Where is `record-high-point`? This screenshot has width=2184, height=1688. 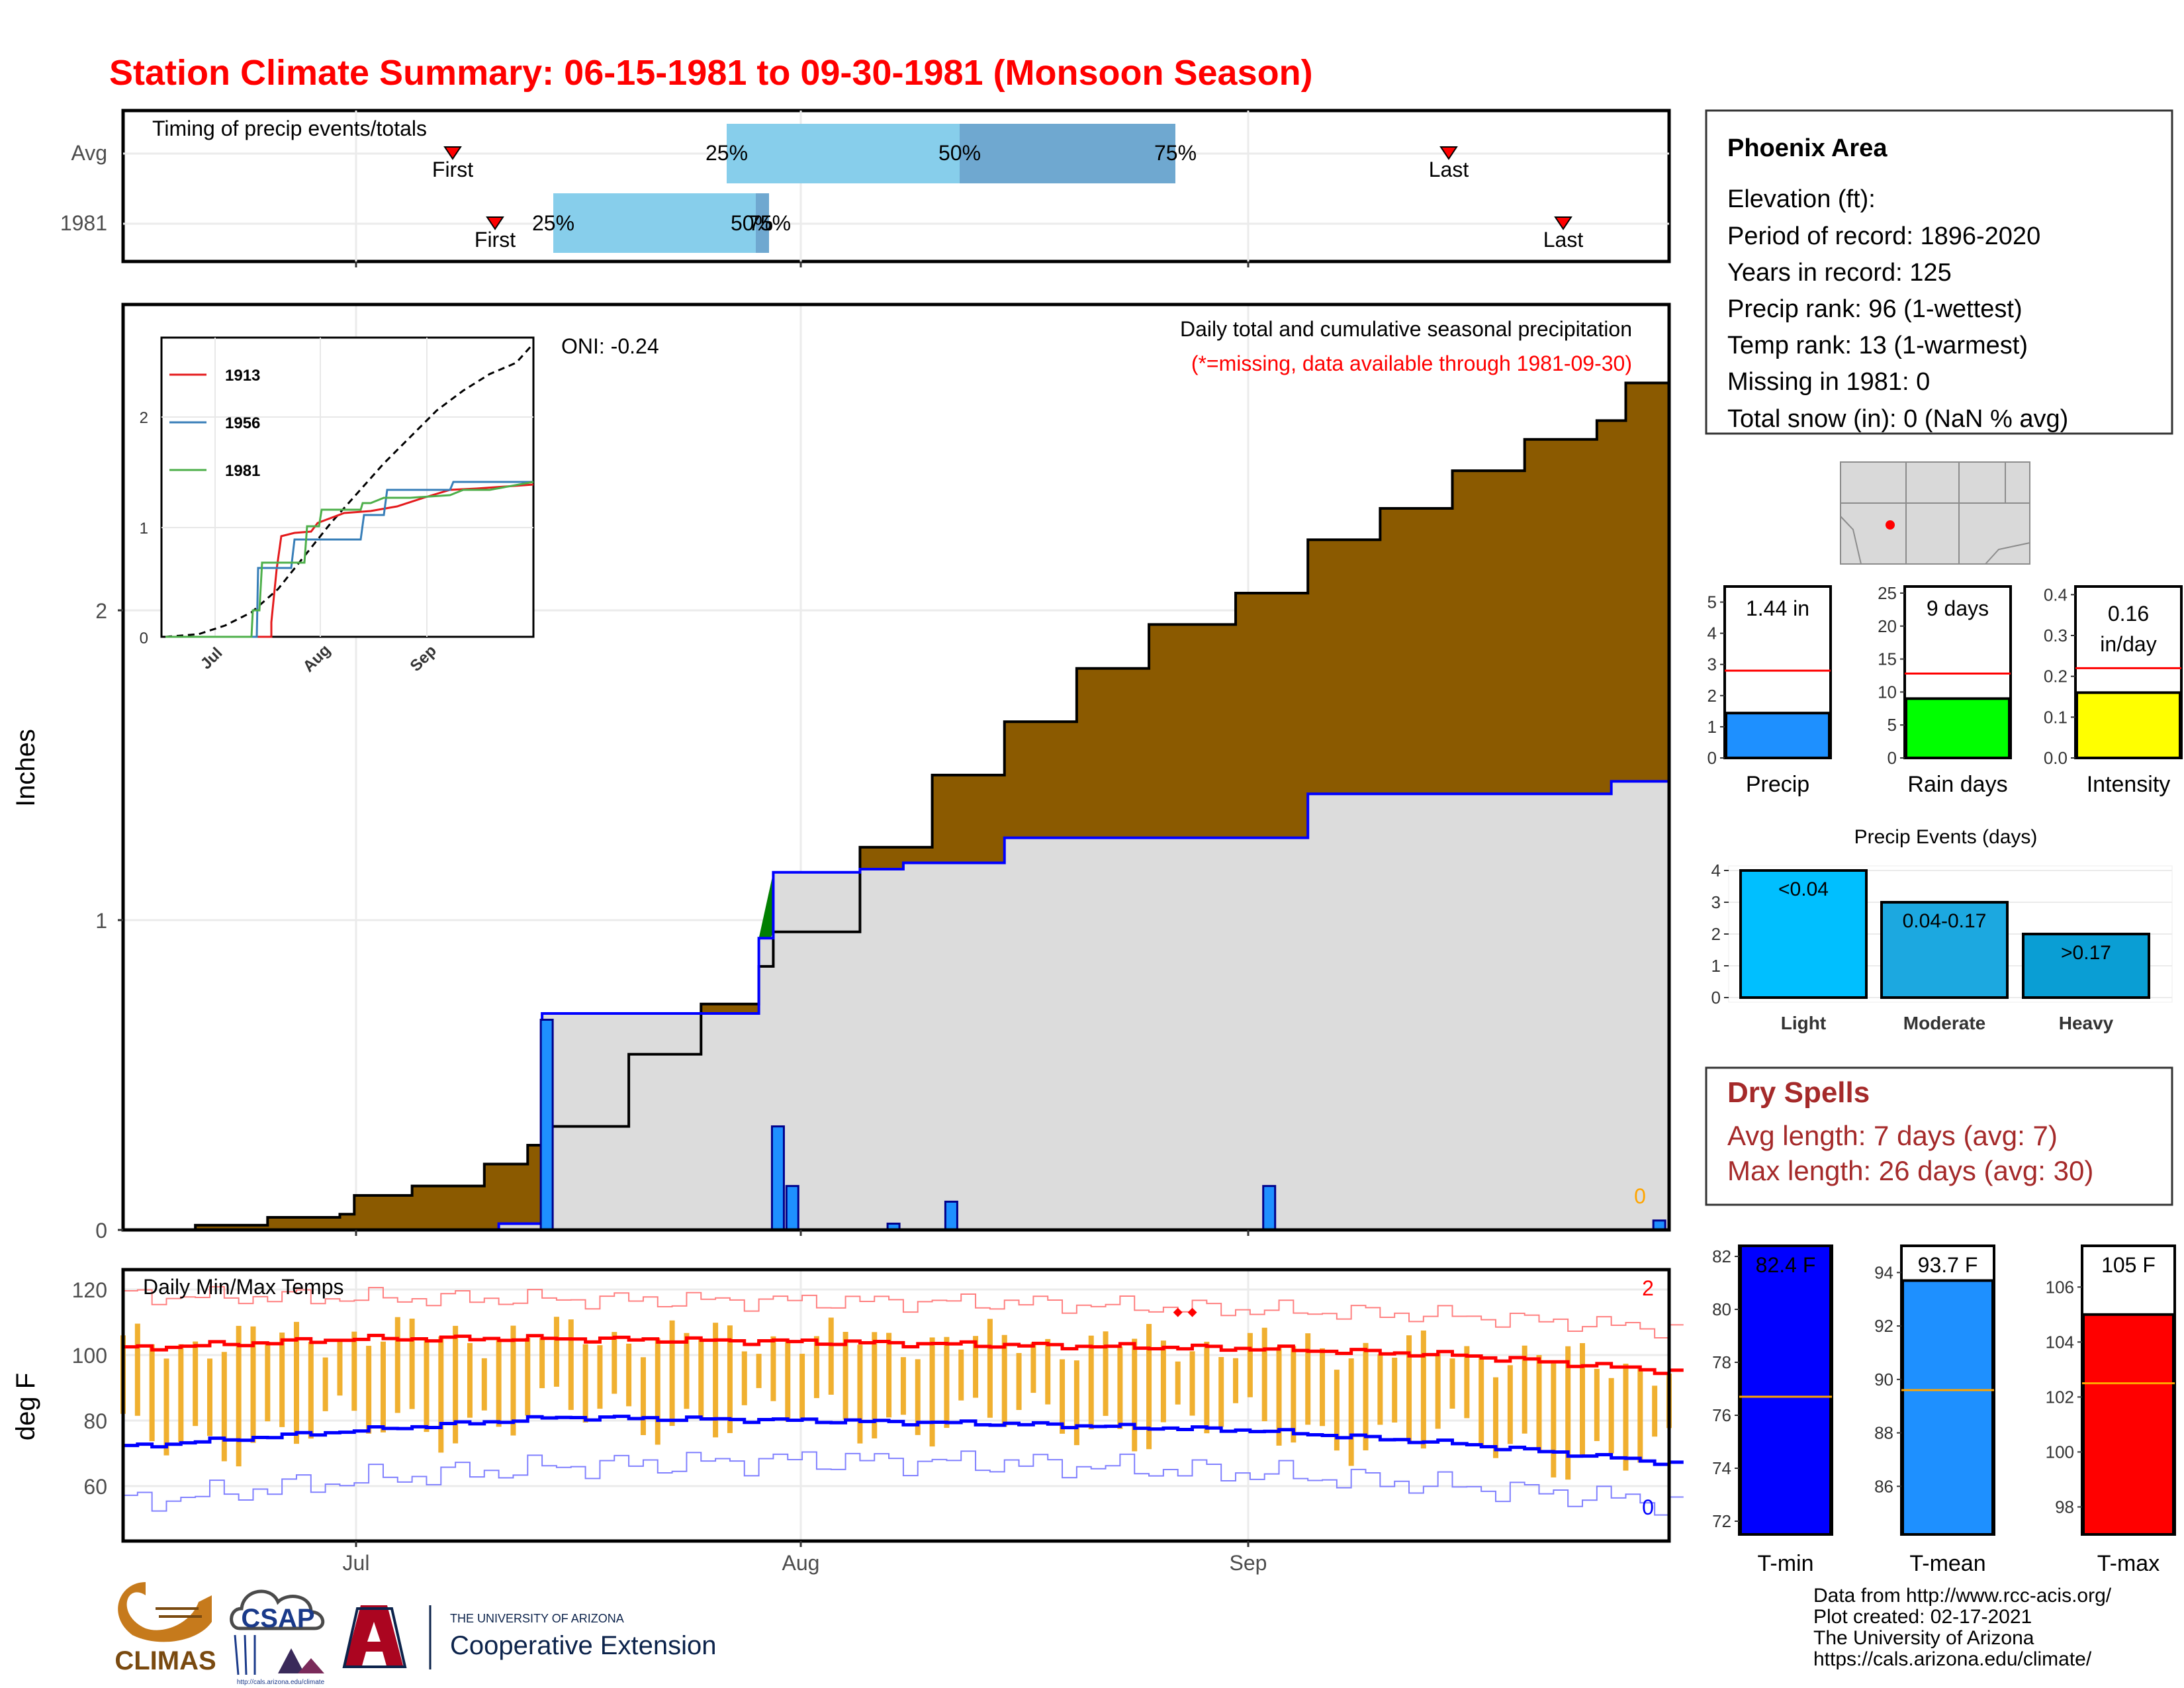 record-high-point is located at coordinates (1192, 1312).